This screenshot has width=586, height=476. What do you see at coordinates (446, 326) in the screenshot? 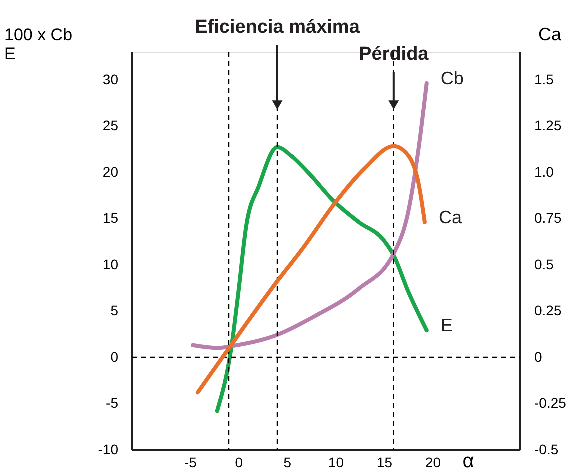
I see `series-label: E` at bounding box center [446, 326].